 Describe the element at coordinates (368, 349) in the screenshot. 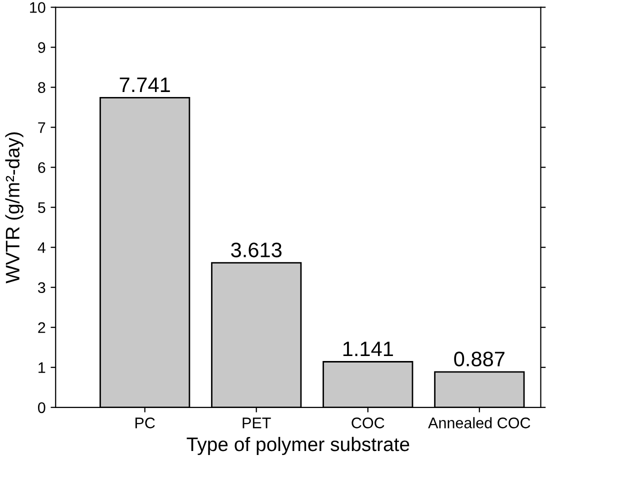

I see `data-label: 1.141` at that location.